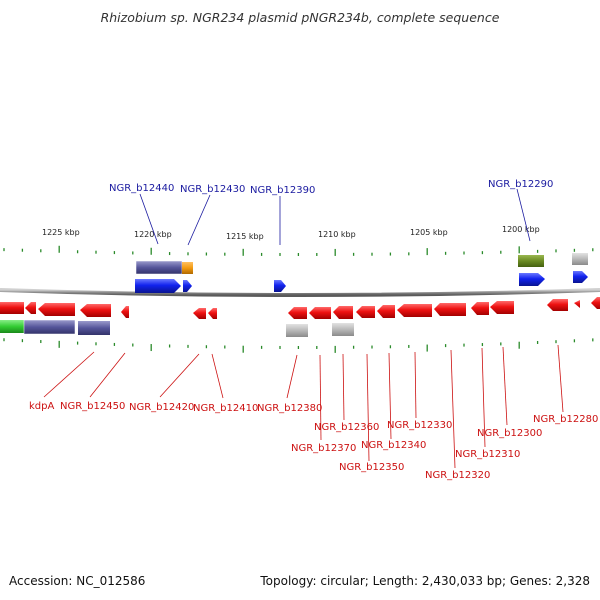 The height and width of the screenshot is (600, 600). What do you see at coordinates (343, 312) in the screenshot?
I see `gene-ngr-b12360` at bounding box center [343, 312].